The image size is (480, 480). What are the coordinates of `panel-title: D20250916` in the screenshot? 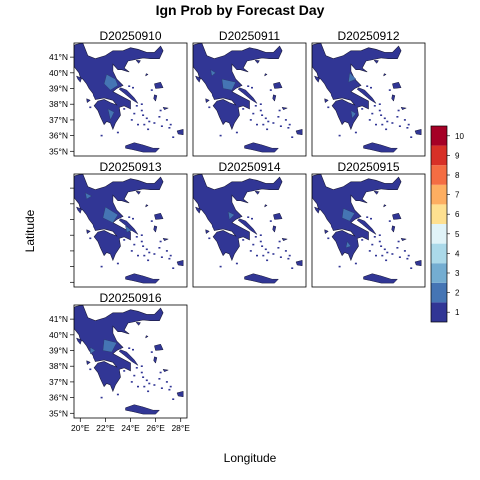 It's located at (130, 298).